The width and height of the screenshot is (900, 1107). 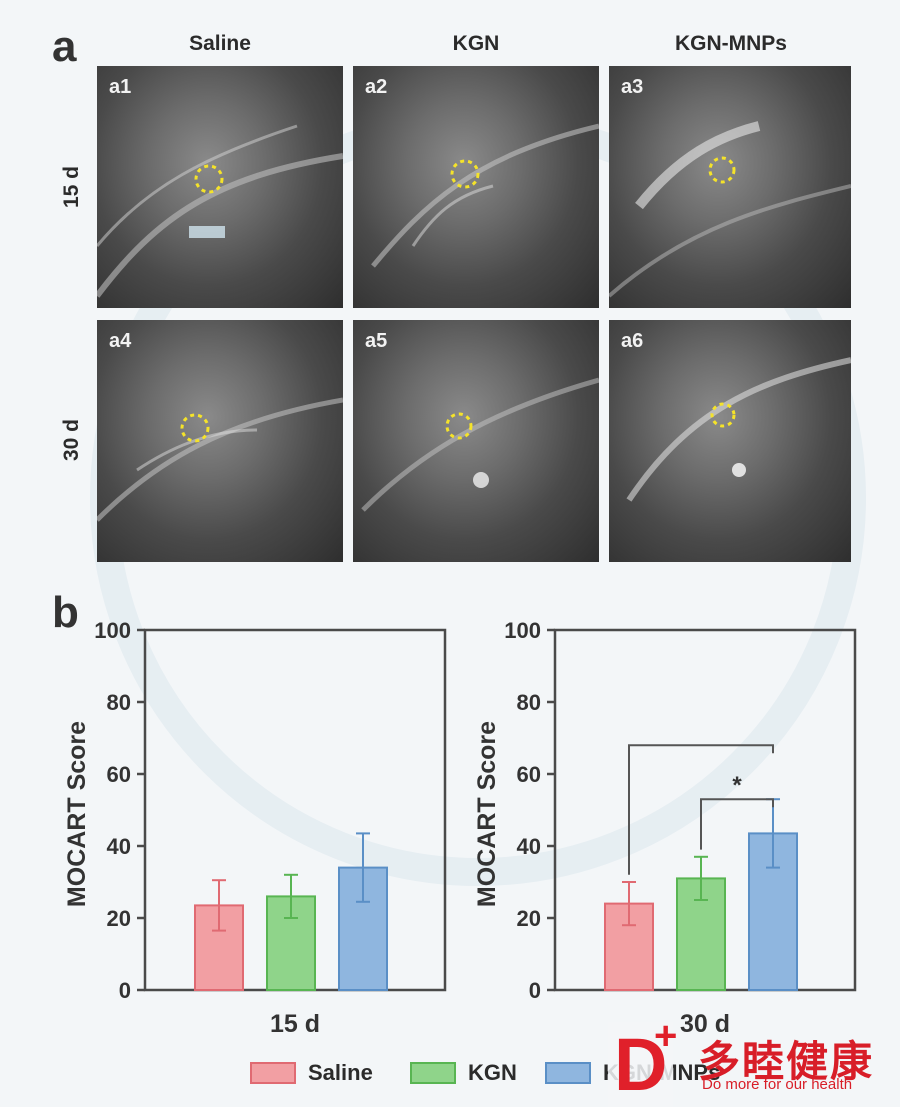 What do you see at coordinates (220, 187) in the screenshot?
I see `mri-image-a1: a1` at bounding box center [220, 187].